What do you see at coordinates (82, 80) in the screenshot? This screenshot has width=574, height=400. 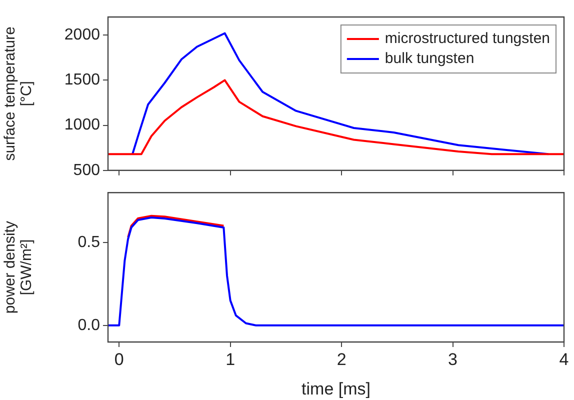 I see `y-tick-label: 1500` at bounding box center [82, 80].